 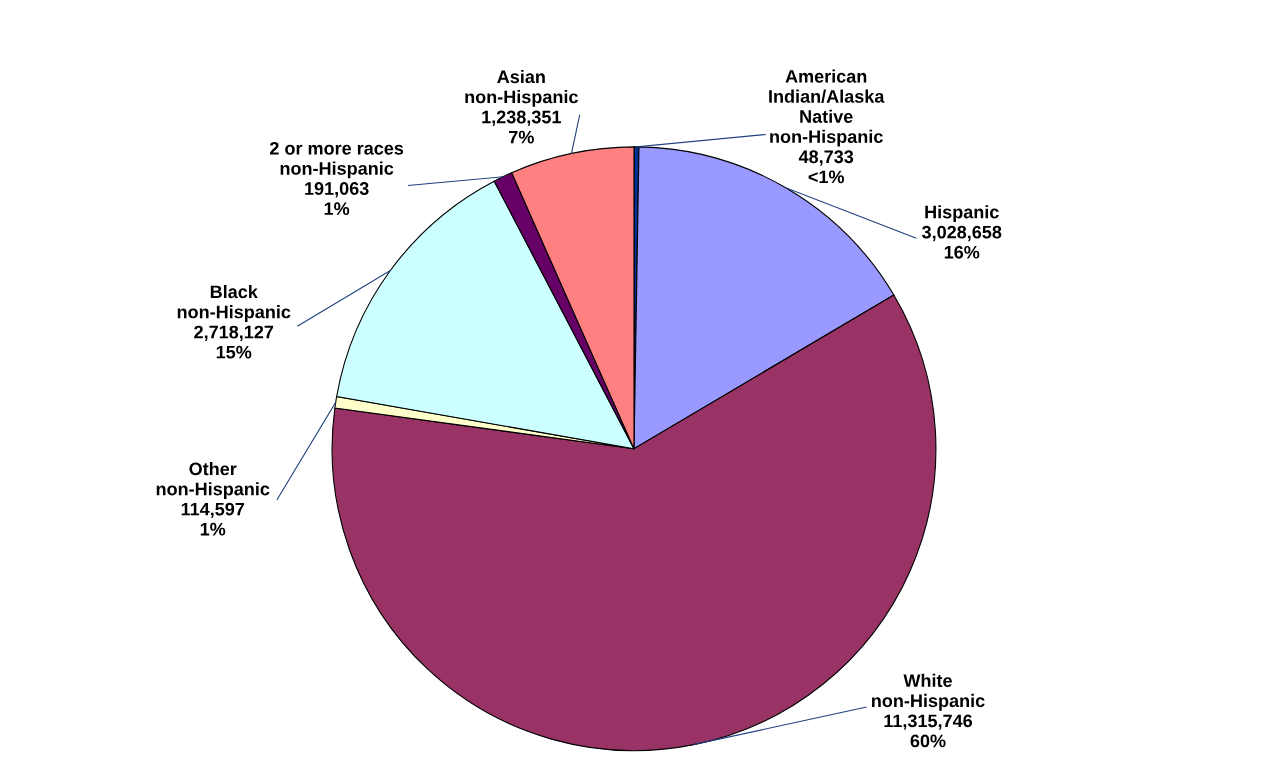 I want to click on slice-label: Black non-Hispanic, so click(x=234, y=303).